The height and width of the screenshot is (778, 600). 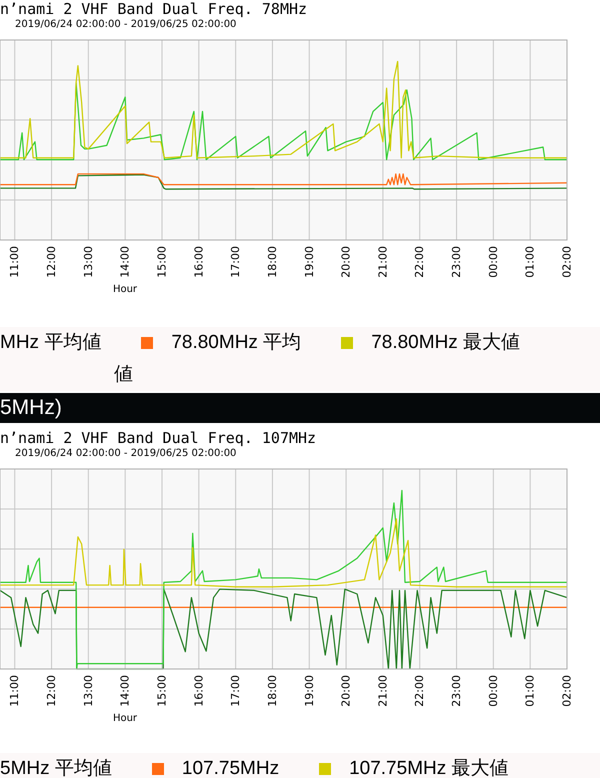 I want to click on text: 値, so click(x=123, y=375).